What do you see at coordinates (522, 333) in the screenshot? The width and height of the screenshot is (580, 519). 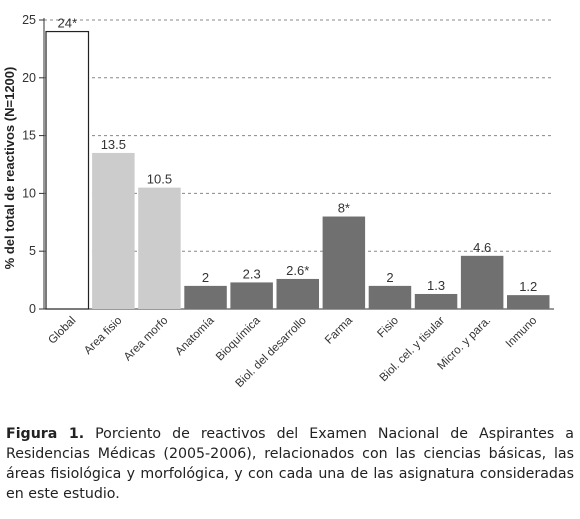 I see `category-label: Inmuno` at bounding box center [522, 333].